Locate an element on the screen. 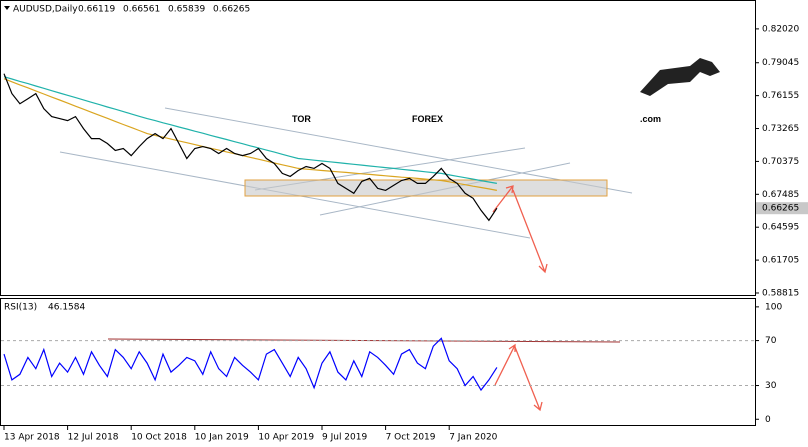 The height and width of the screenshot is (447, 808). watermark-com: .com is located at coordinates (650, 119).